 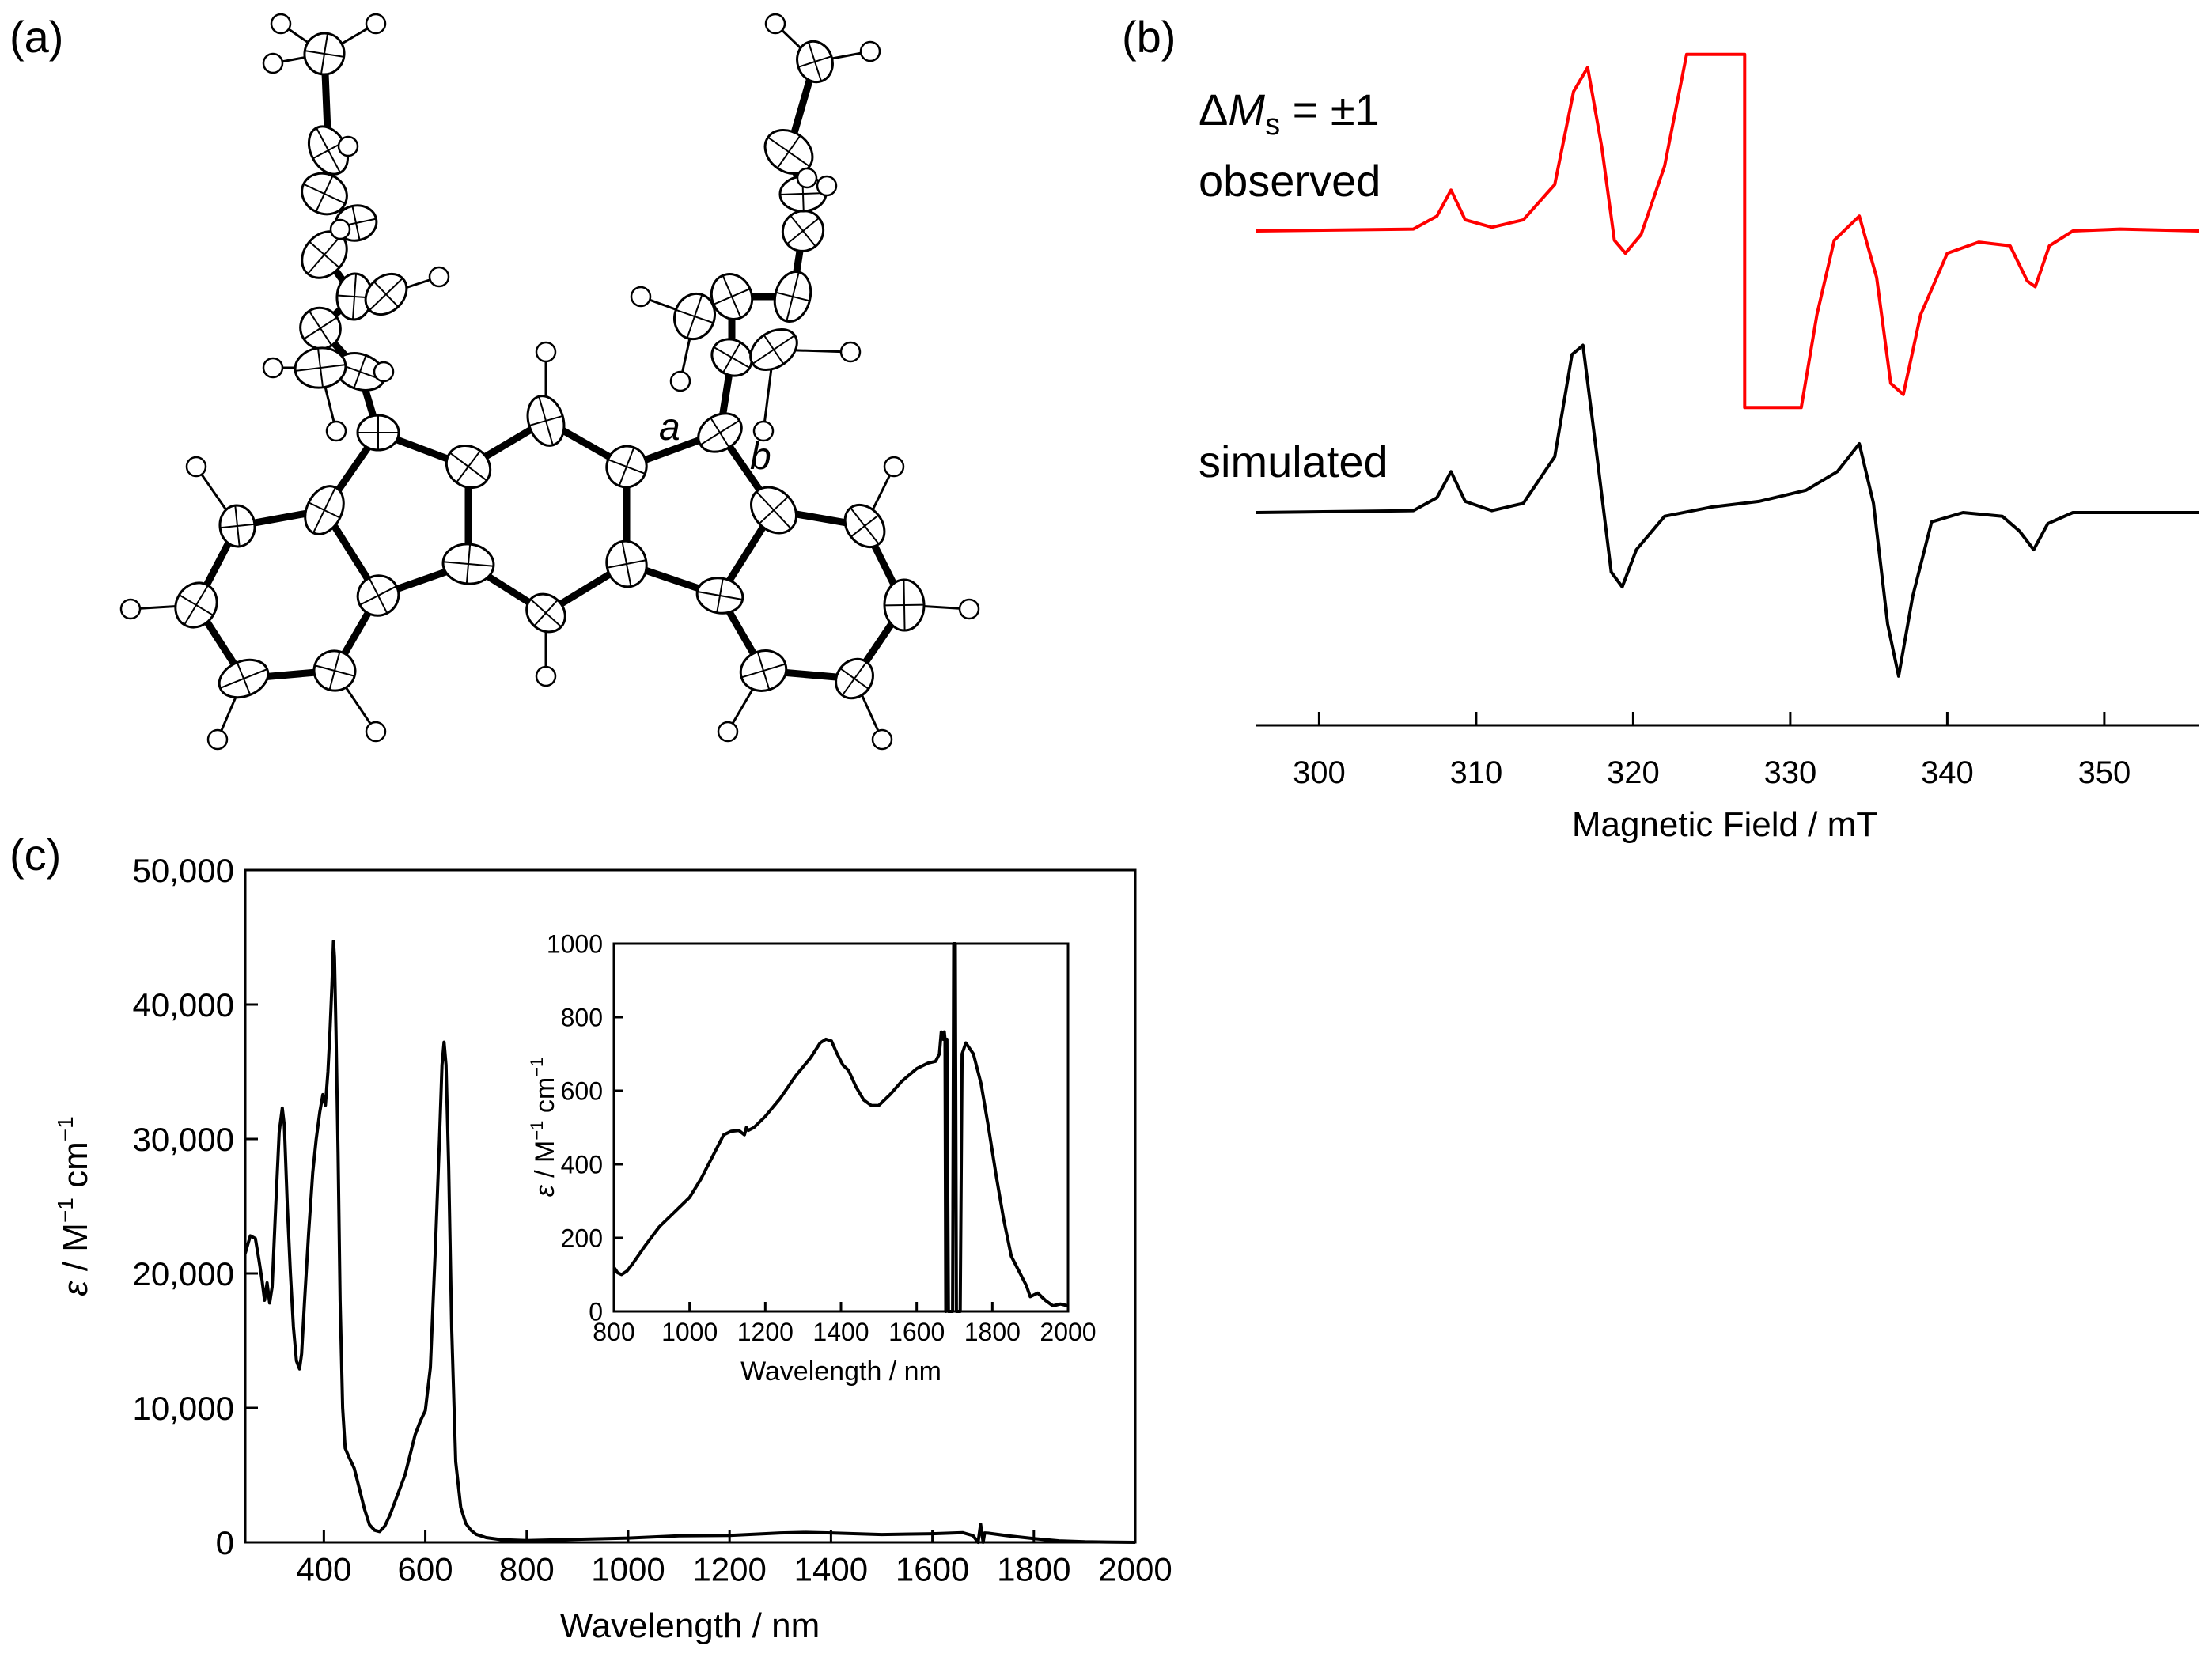 What do you see at coordinates (1330, 109) in the screenshot?
I see `epr-transition-rest: = ±1` at bounding box center [1330, 109].